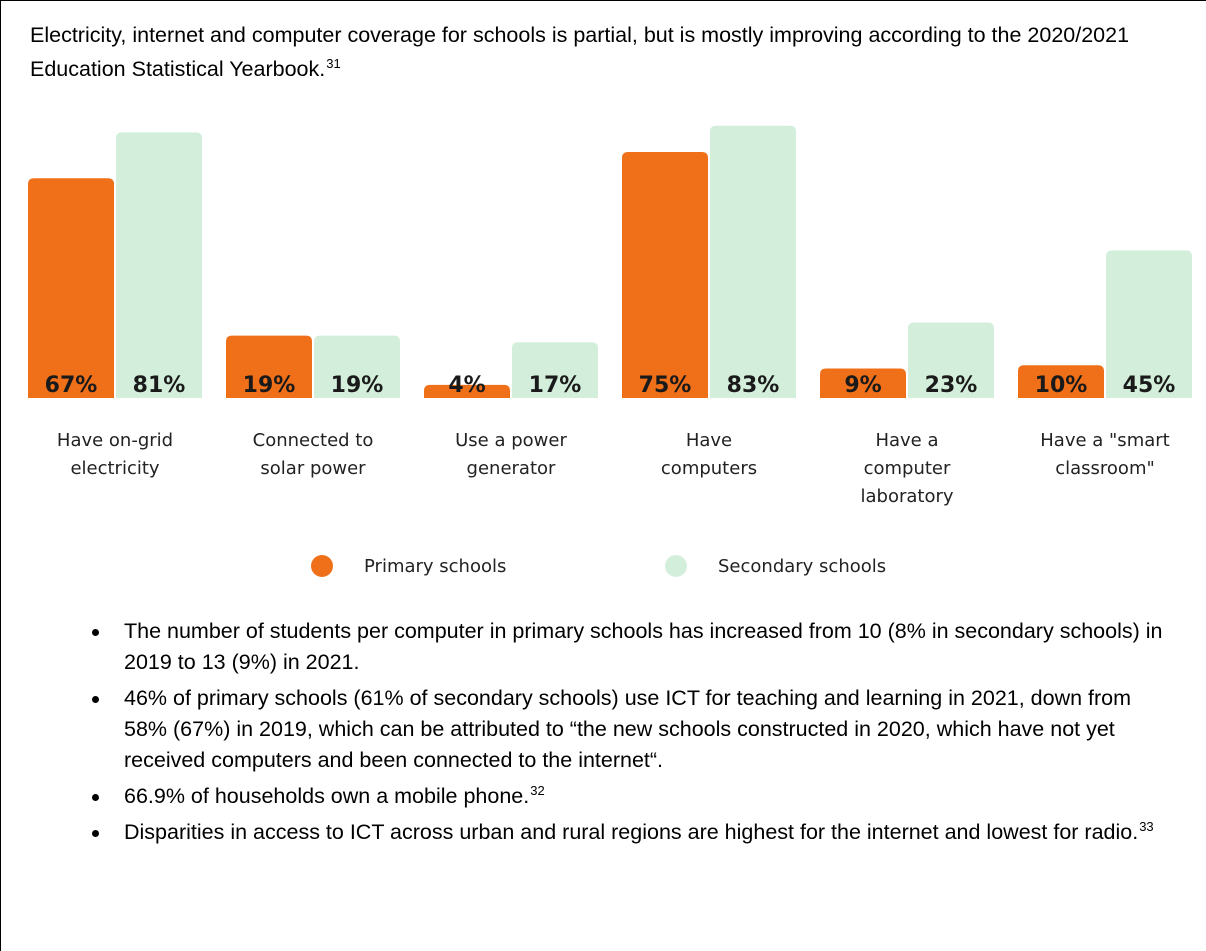  I want to click on bullet-footnote: 33, so click(1146, 826).